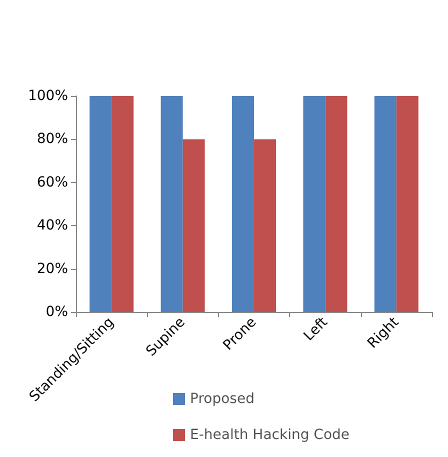  Describe the element at coordinates (222, 399) in the screenshot. I see `legend-label: Proposed` at that location.